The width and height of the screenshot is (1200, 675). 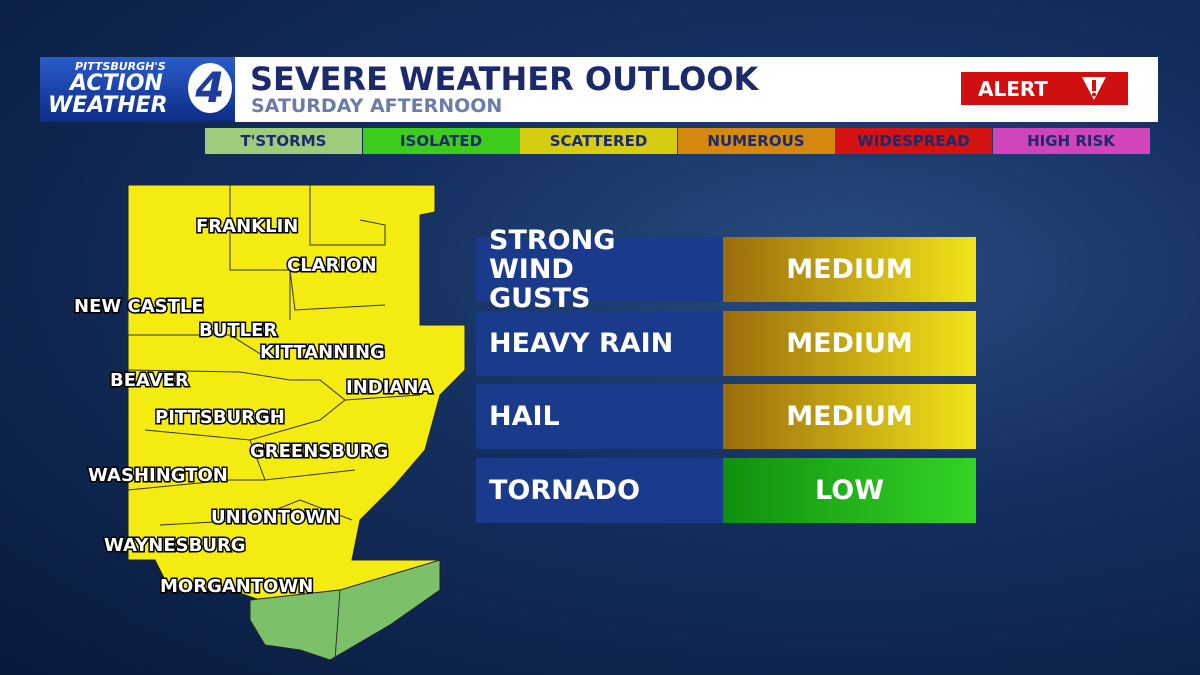 What do you see at coordinates (504, 79) in the screenshot?
I see `title: SEVERE WEATHER OUTLOOK` at bounding box center [504, 79].